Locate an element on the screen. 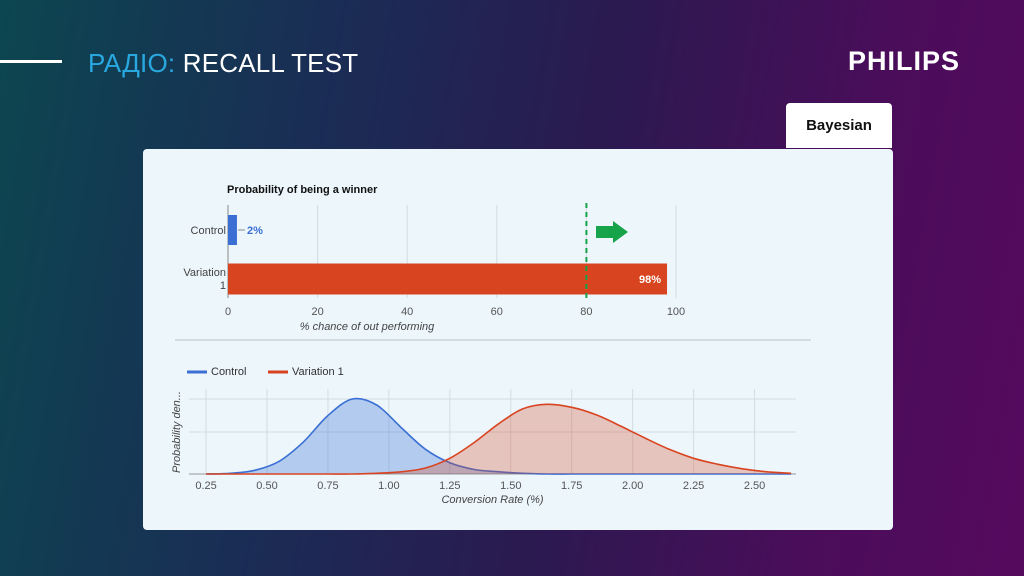 Image resolution: width=1024 pixels, height=576 pixels. density-x-tick-label: 1.25 is located at coordinates (449, 486).